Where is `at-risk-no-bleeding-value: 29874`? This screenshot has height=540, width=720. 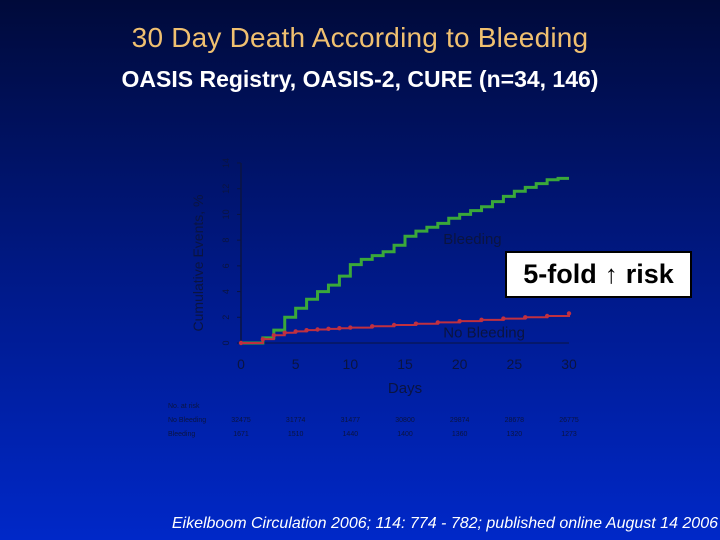
at-risk-no-bleeding-value: 29874 is located at coordinates (460, 420).